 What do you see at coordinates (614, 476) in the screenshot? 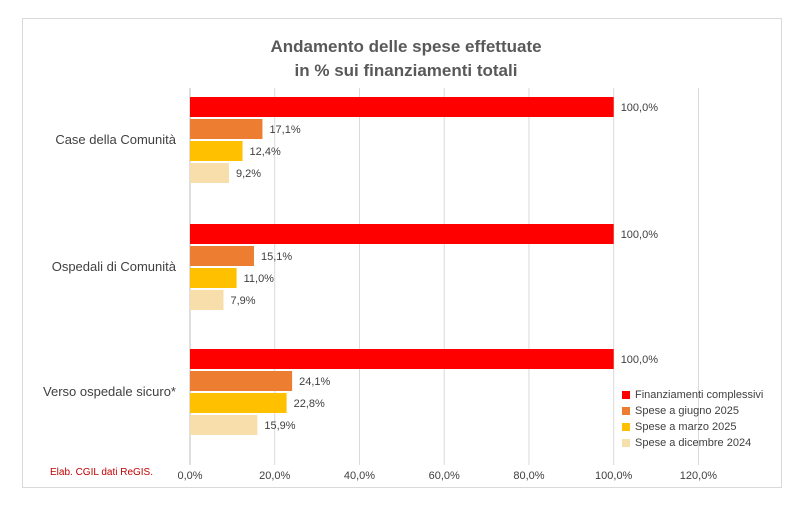
I see `x-tick-label: 100,0%` at bounding box center [614, 476].